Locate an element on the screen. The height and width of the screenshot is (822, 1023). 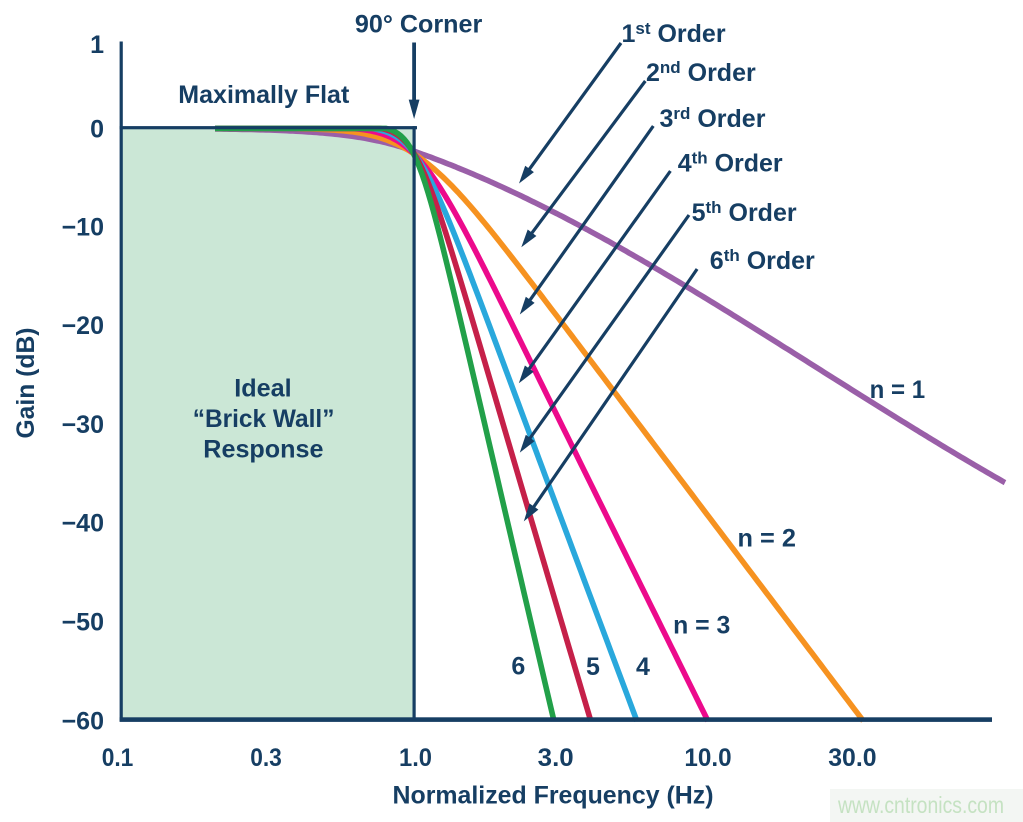
svg-text: −20 is located at coordinates (83, 326).